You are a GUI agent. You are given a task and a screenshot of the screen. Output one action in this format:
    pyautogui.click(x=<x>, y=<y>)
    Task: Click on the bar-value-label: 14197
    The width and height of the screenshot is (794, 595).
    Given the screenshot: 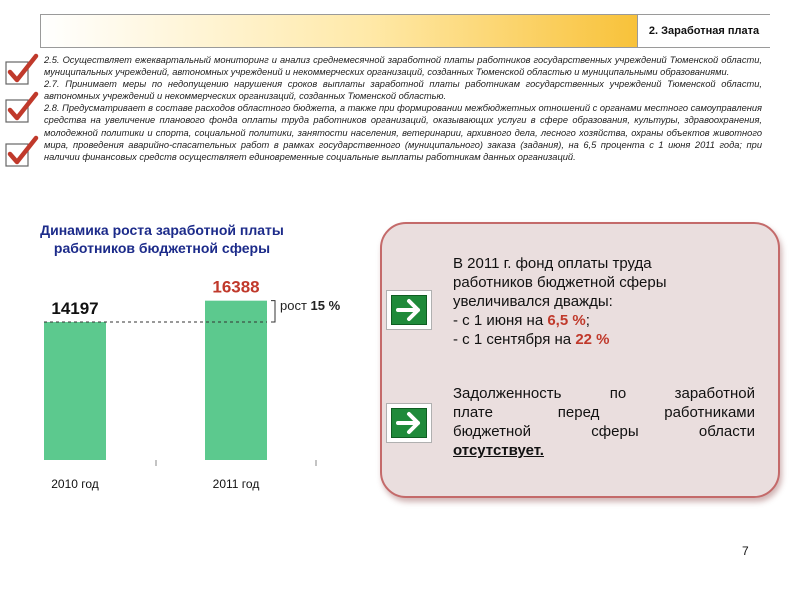 What is the action you would take?
    pyautogui.click(x=74, y=308)
    